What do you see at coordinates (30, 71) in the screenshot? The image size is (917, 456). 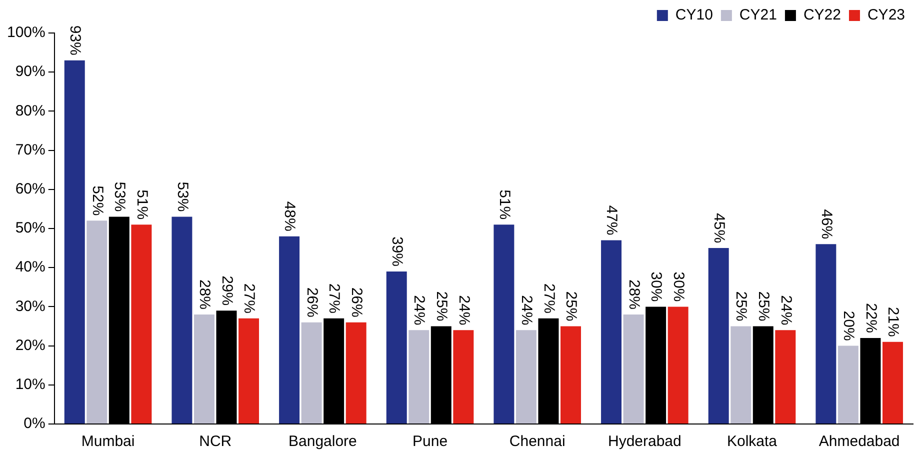 I see `y-tick-label: 90%` at bounding box center [30, 71].